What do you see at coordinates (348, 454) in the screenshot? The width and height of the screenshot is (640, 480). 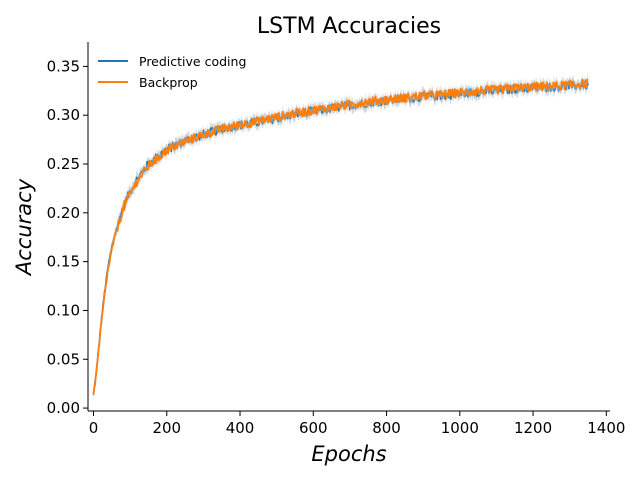 I see `x-axis-label: Epochs` at bounding box center [348, 454].